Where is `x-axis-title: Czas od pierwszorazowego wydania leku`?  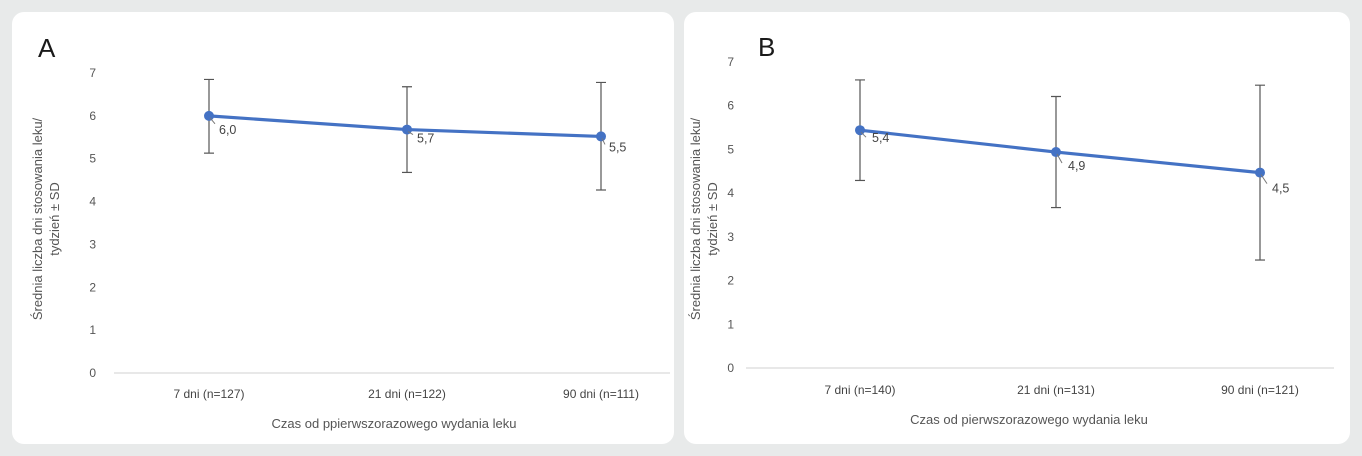 x-axis-title: Czas od pierwszorazowego wydania leku is located at coordinates (1029, 419).